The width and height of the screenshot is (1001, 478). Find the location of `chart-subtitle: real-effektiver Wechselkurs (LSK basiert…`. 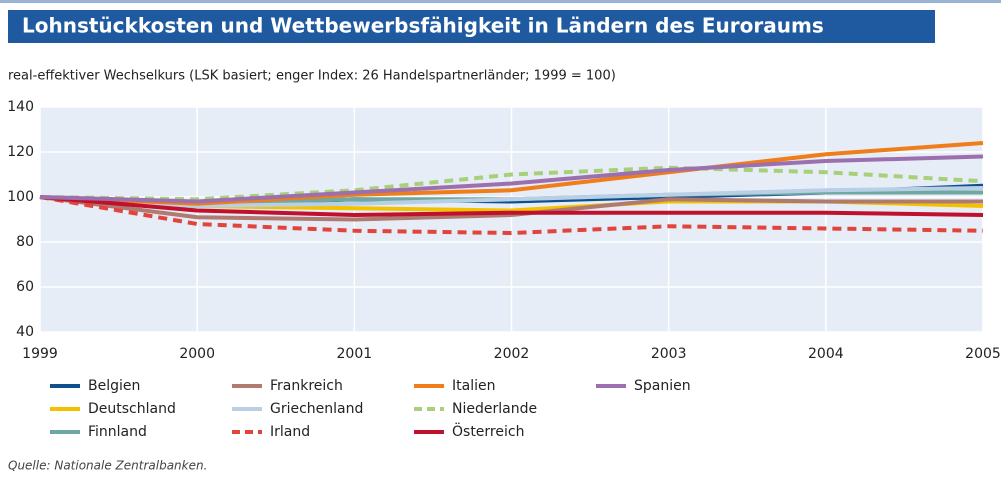

chart-subtitle: real-effektiver Wechselkurs (LSK basiert… is located at coordinates (312, 76).